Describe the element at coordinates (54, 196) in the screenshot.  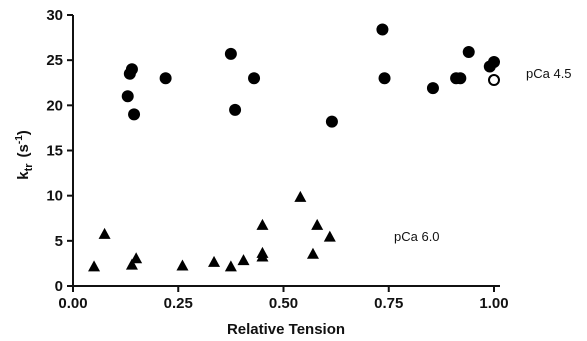
I see `y-tick-label: 10` at that location.